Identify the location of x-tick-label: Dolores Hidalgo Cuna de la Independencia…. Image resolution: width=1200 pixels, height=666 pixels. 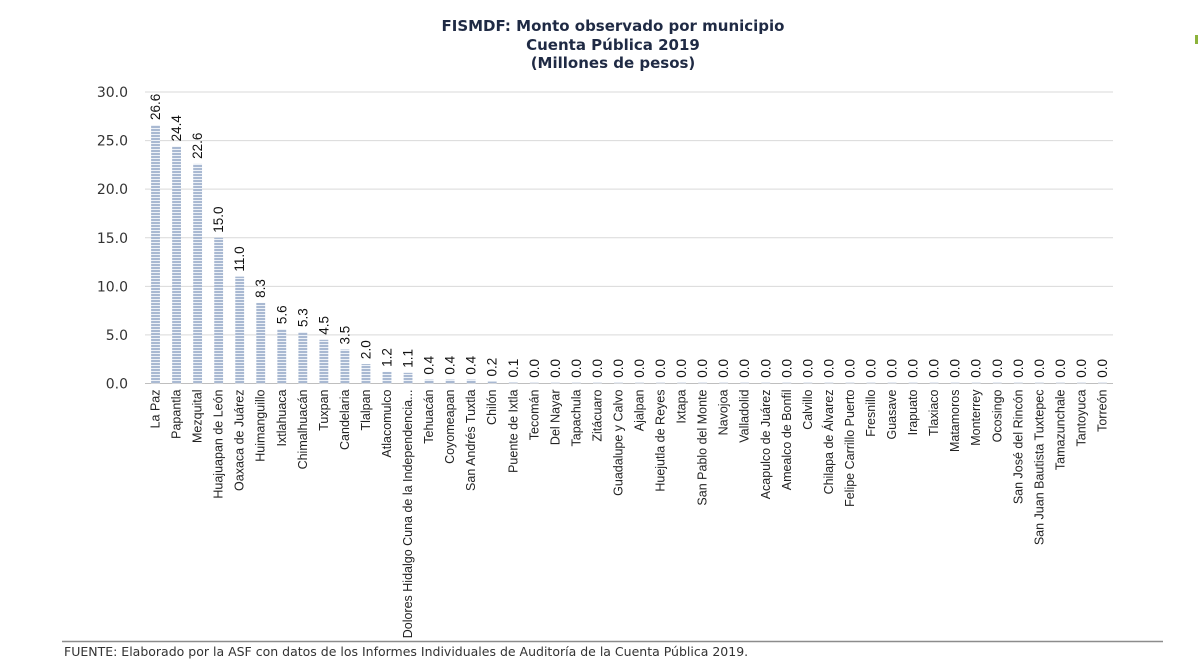
(408, 514).